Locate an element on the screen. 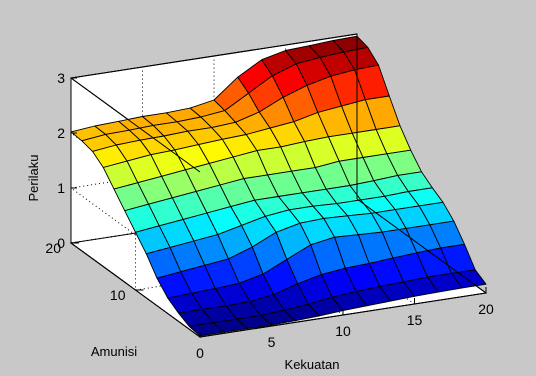  x-tick-label: 0 is located at coordinates (200, 353).